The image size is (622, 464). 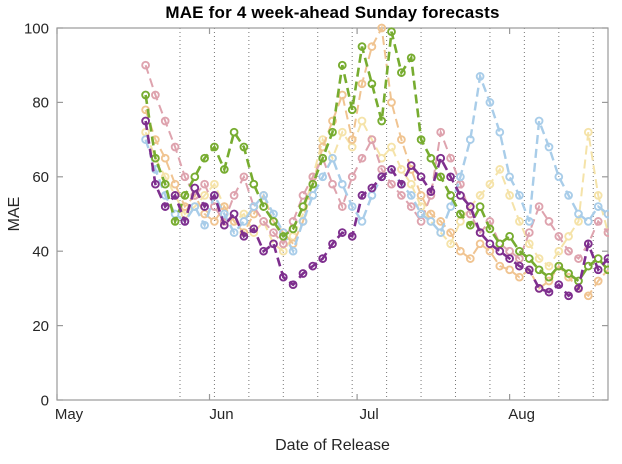 I want to click on svg-text: 0, so click(x=45, y=400).